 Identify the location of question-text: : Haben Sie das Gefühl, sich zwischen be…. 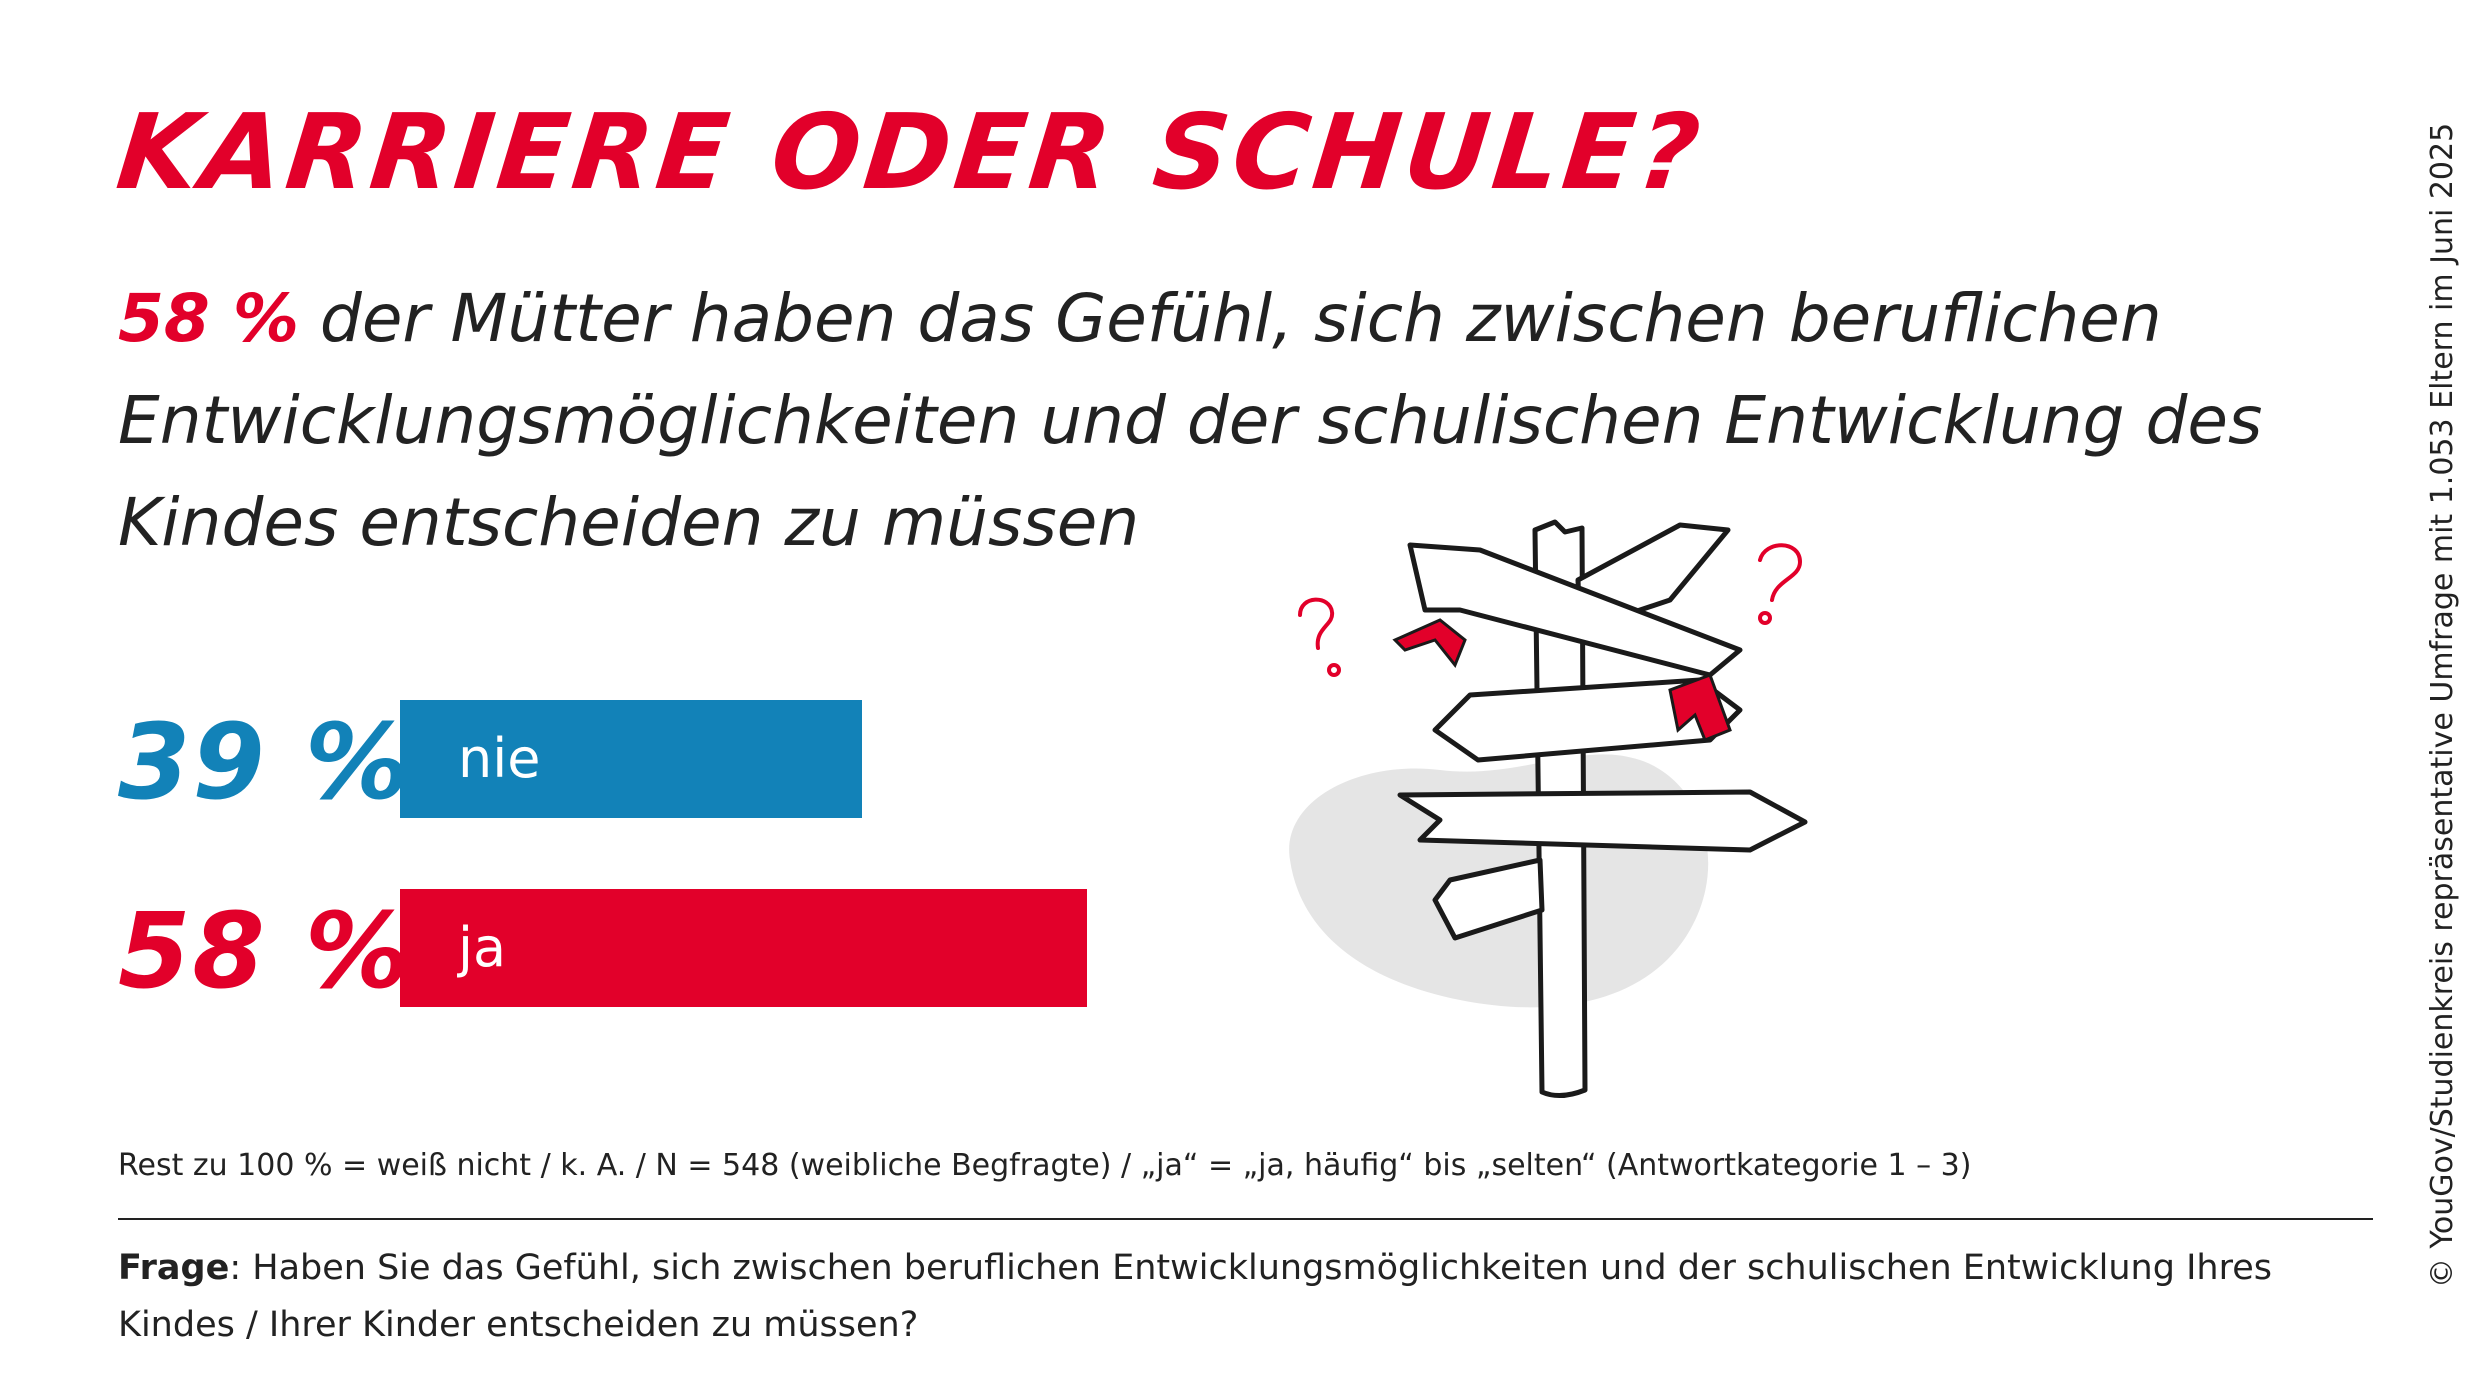
(1195, 1296).